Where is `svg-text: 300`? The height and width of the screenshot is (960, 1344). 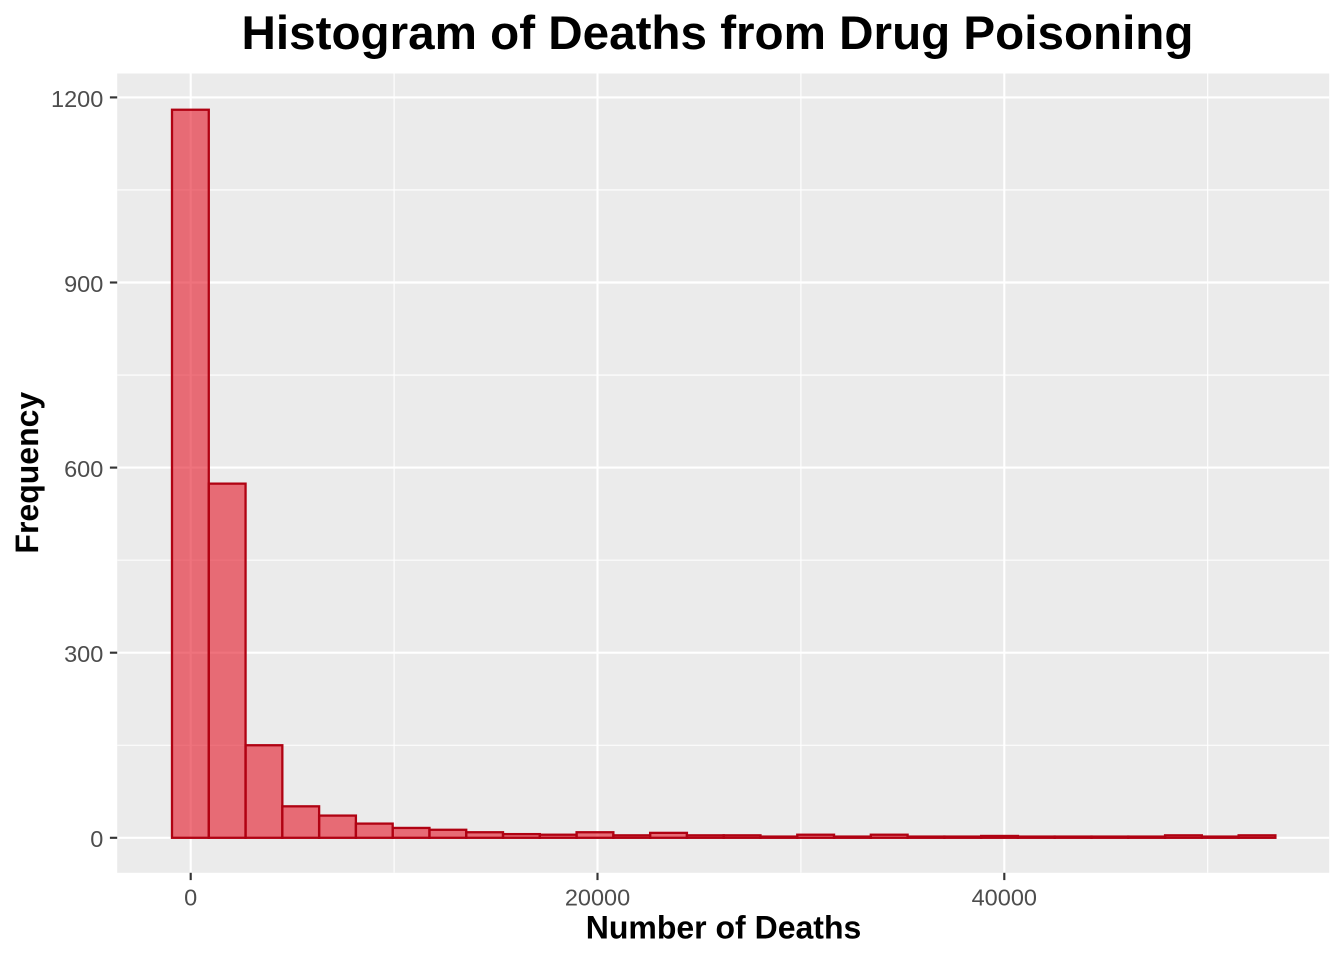
svg-text: 300 is located at coordinates (83, 654).